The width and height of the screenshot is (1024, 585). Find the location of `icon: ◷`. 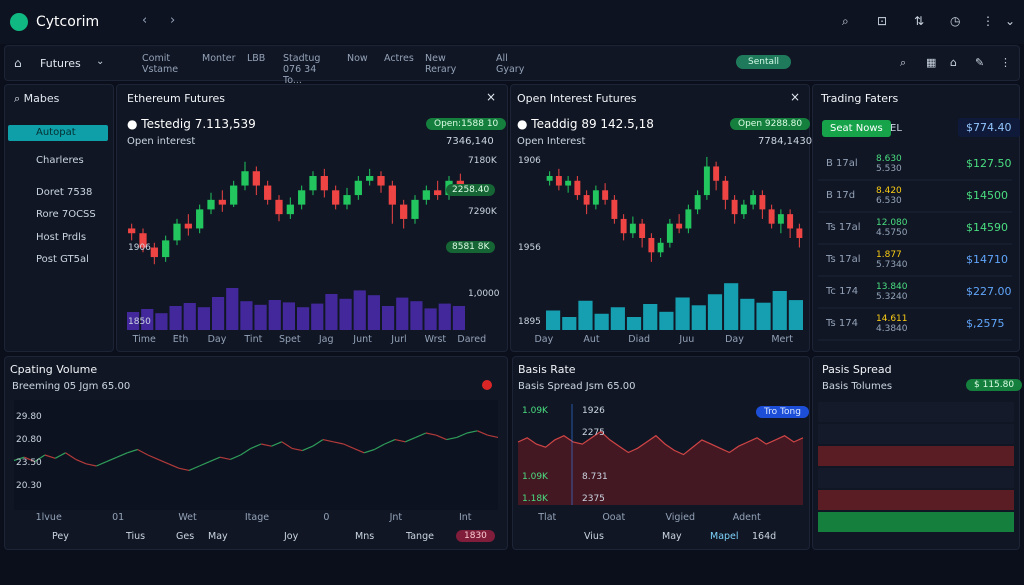

icon: ◷ is located at coordinates (955, 21).